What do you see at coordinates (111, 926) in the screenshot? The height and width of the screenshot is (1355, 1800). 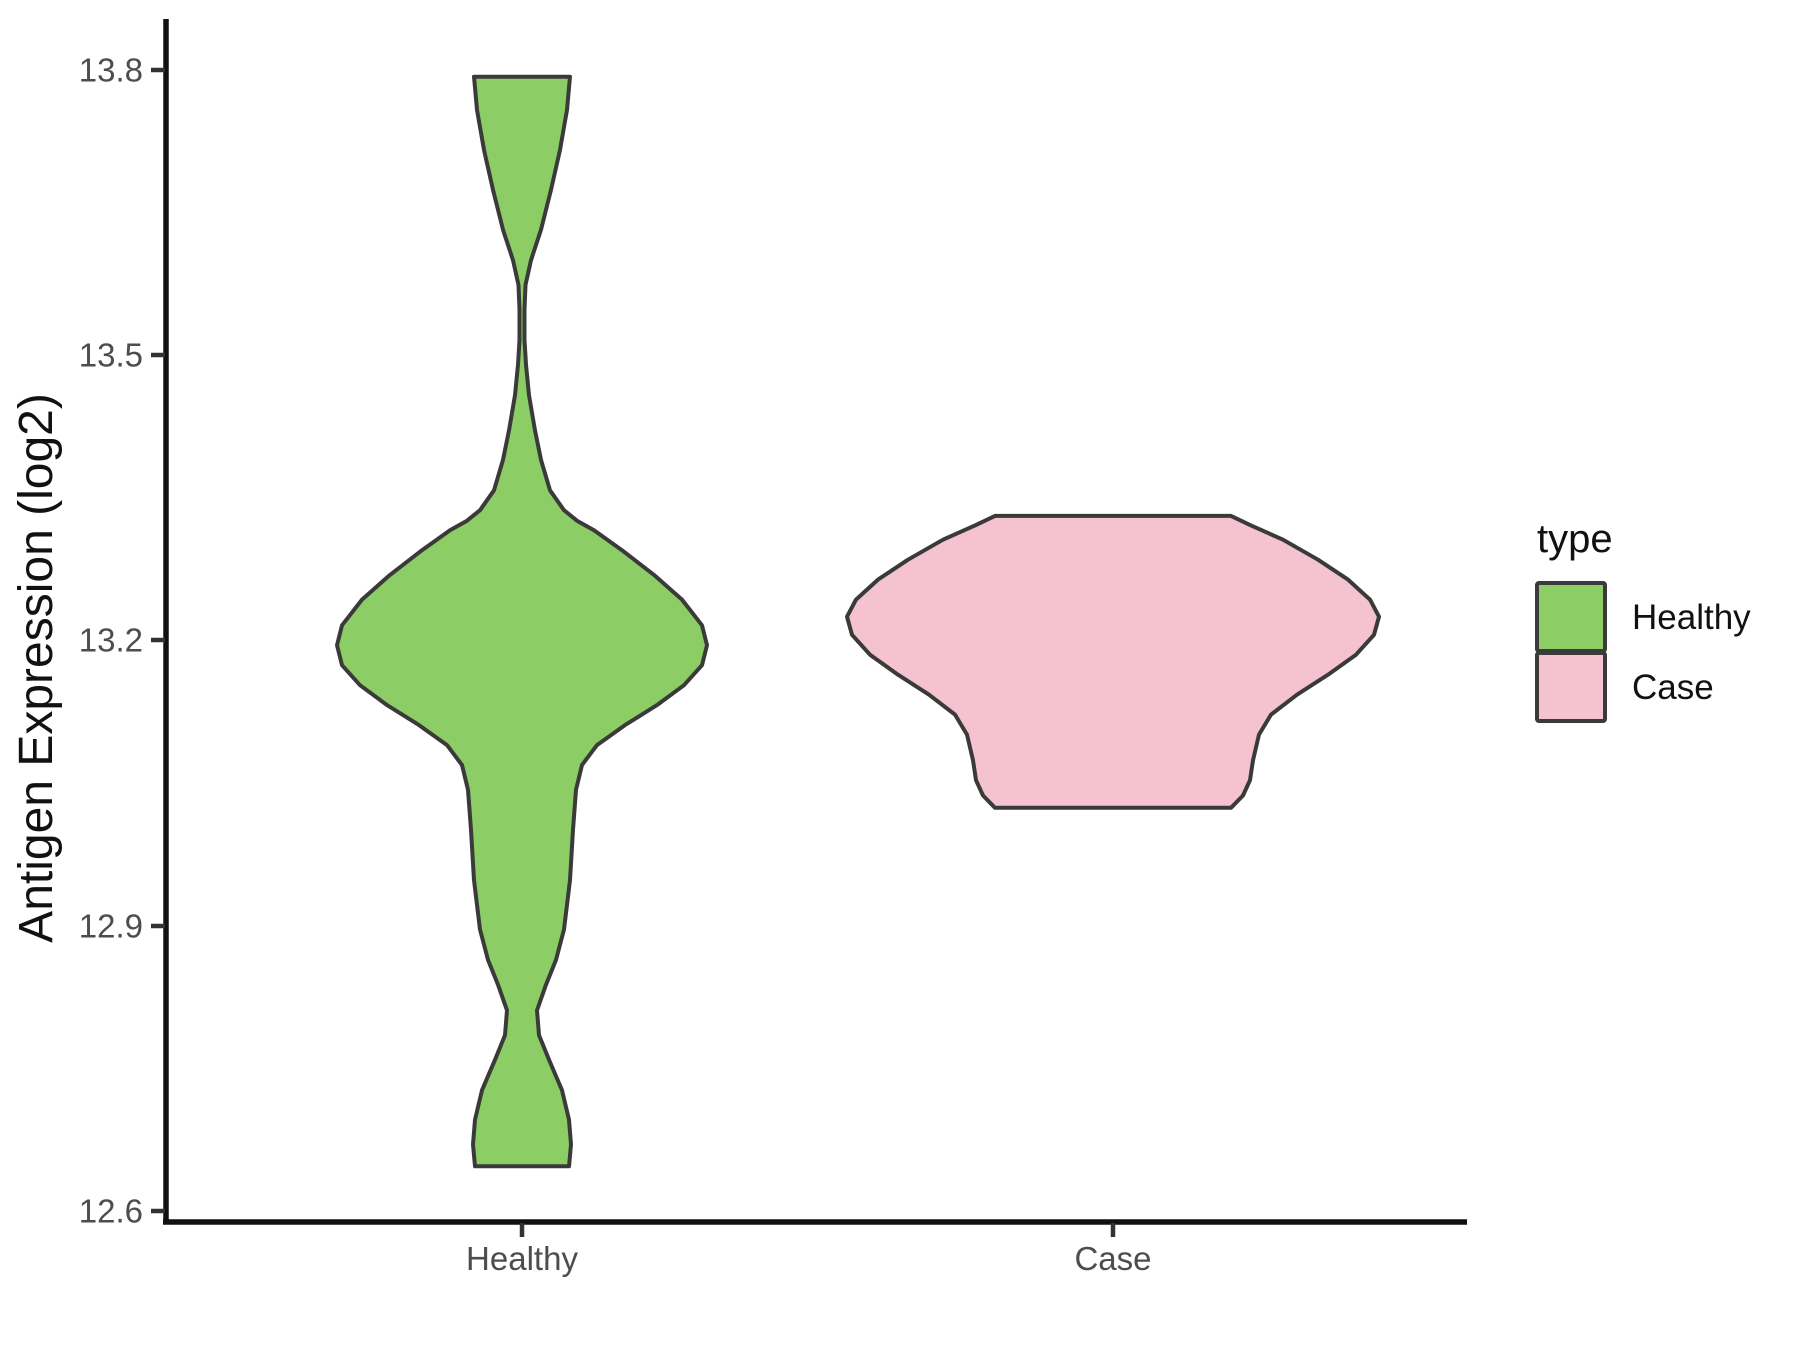 I see `y-tick-label-12-9: 12.9` at bounding box center [111, 926].